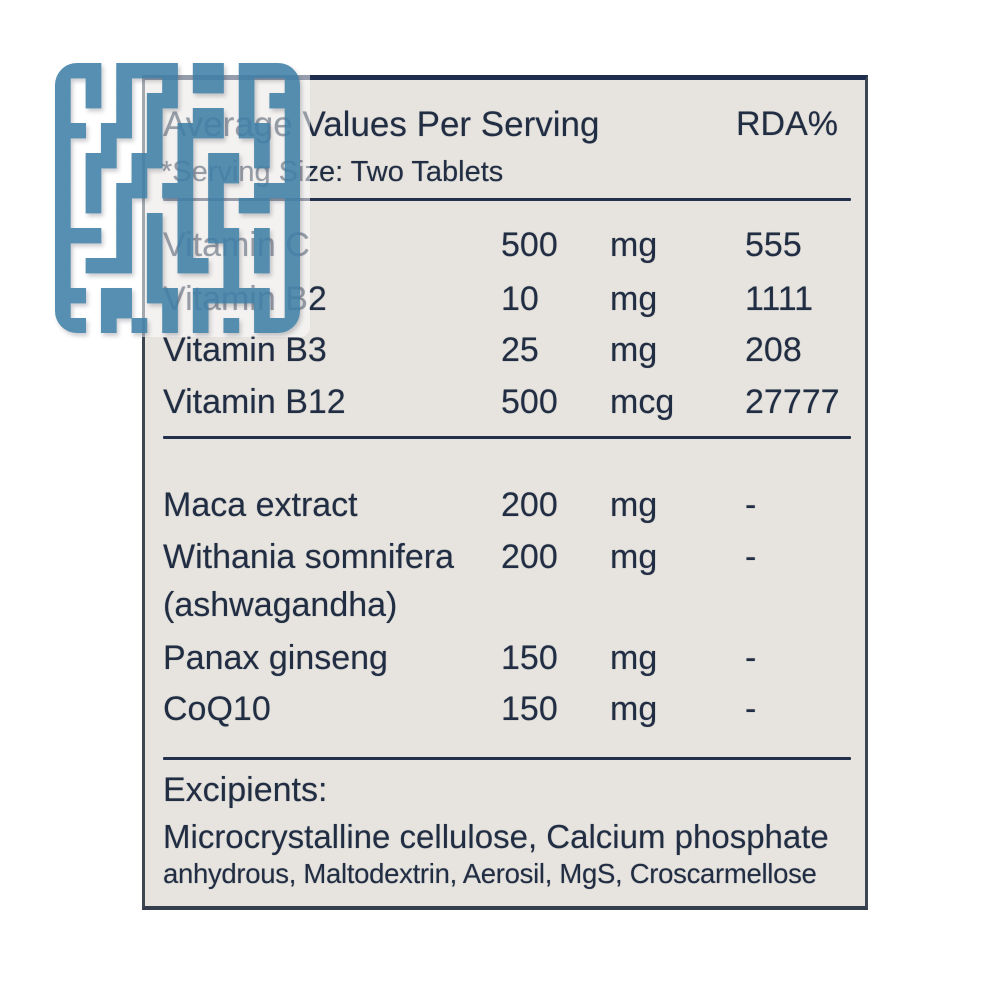  Describe the element at coordinates (787, 124) in the screenshot. I see `rda-column-header: RDA%` at that location.